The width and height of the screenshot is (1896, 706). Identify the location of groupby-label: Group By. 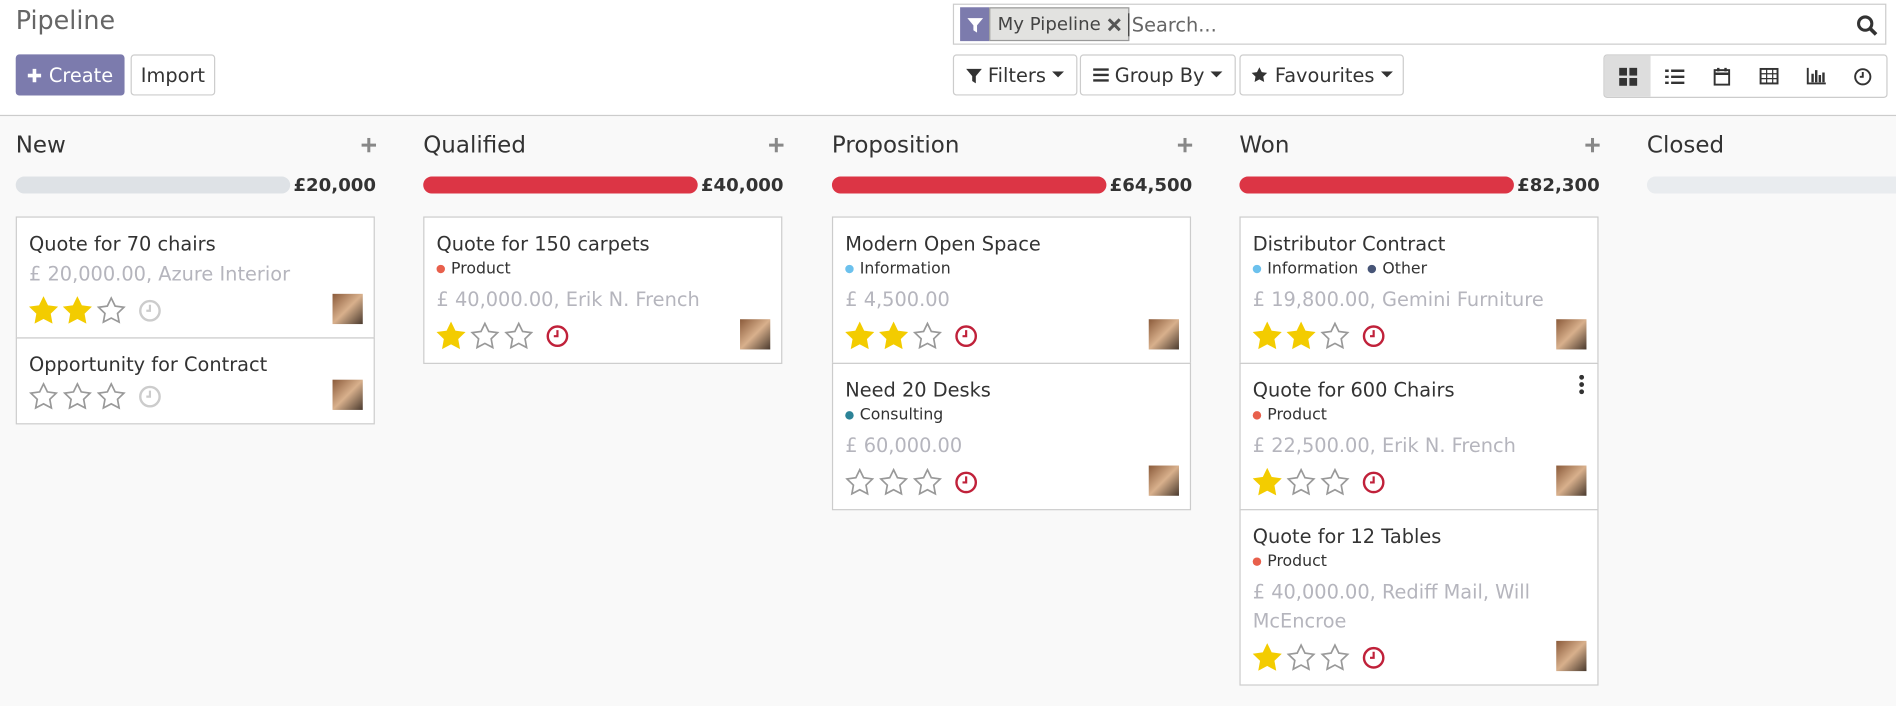
(1159, 75).